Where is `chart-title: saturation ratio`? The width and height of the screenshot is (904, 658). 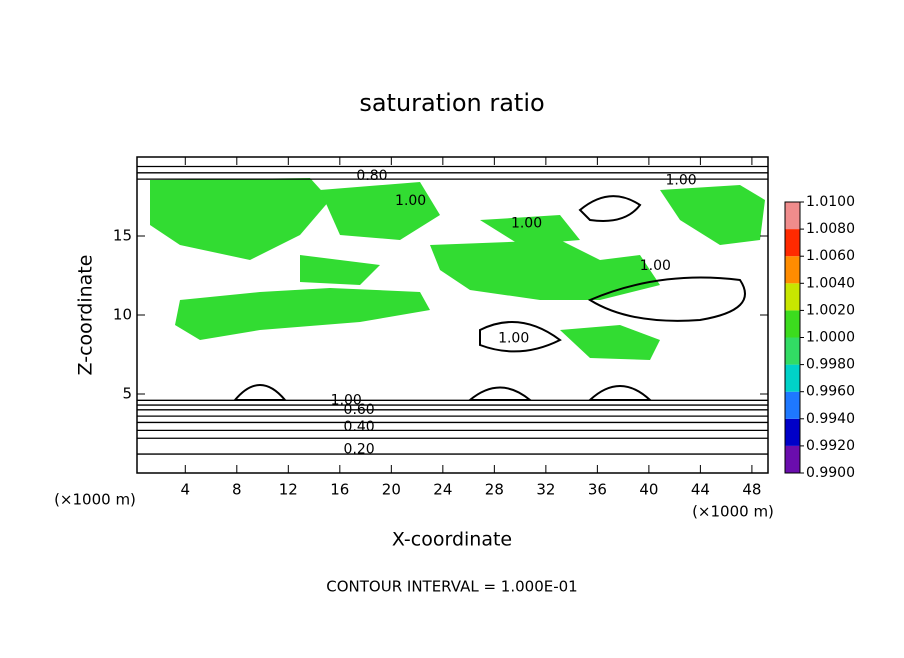
chart-title: saturation ratio is located at coordinates (451, 103).